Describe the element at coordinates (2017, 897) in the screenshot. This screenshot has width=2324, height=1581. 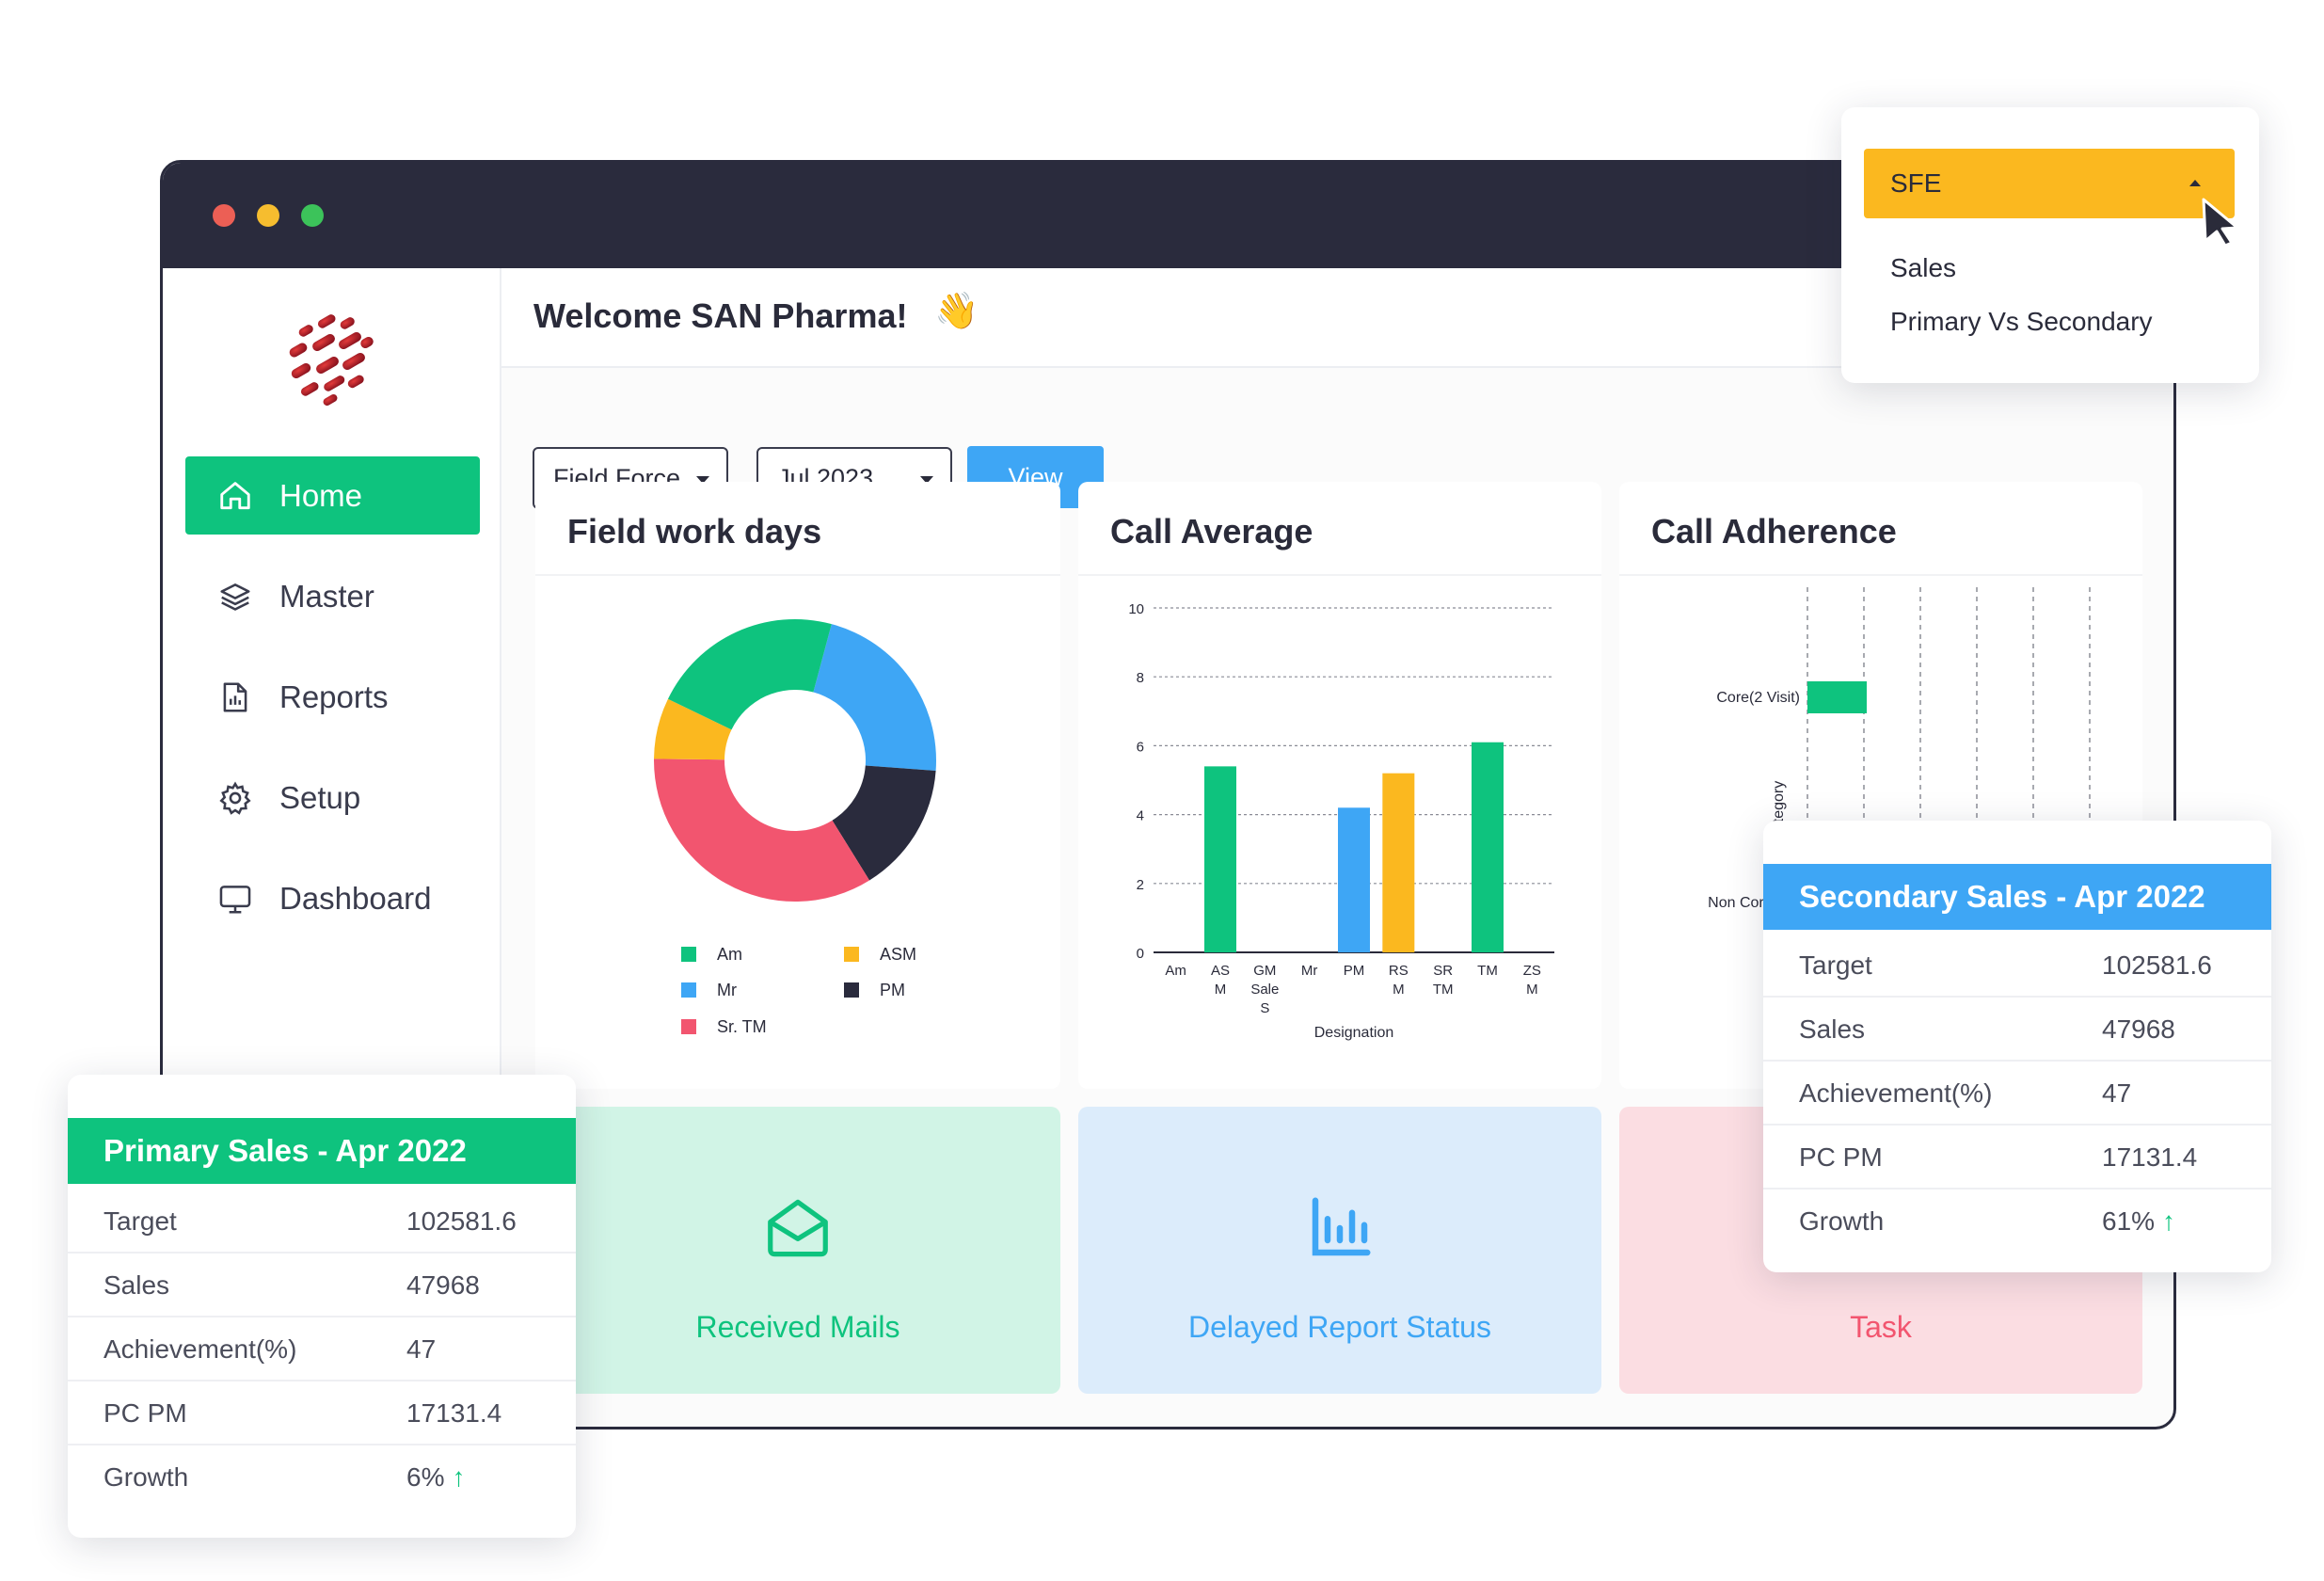
I see `panel-title: Secondary Sales - Apr 2022` at that location.